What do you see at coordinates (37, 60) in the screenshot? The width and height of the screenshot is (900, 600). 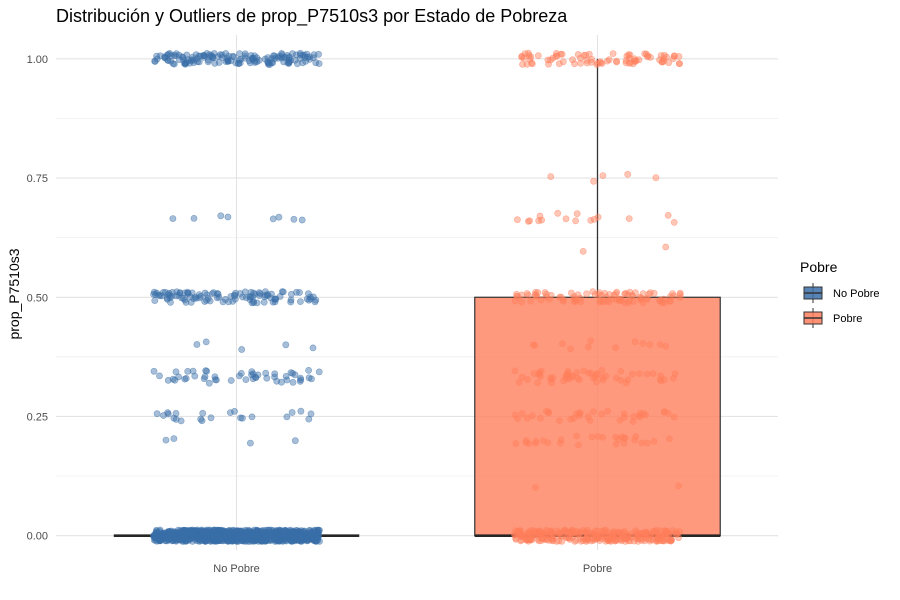 I see `y-tick-label: 1.00` at bounding box center [37, 60].